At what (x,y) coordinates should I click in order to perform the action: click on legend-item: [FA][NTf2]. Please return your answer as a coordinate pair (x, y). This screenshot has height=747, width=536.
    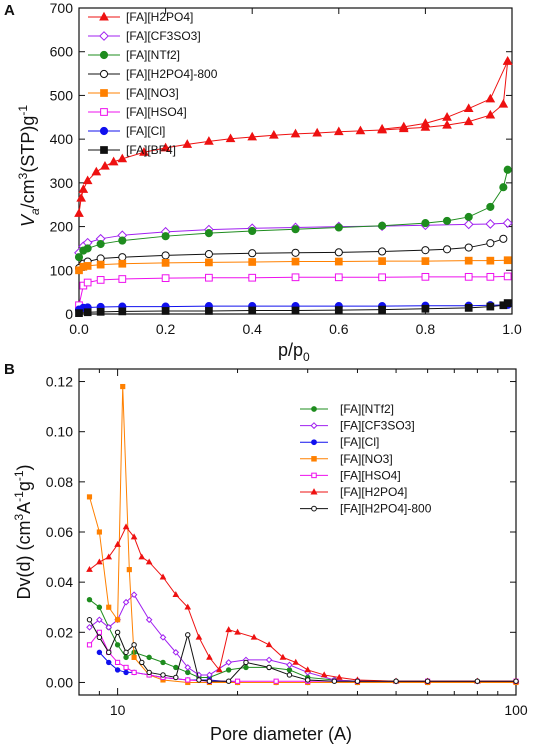
    Looking at the image, I should click on (134, 55).